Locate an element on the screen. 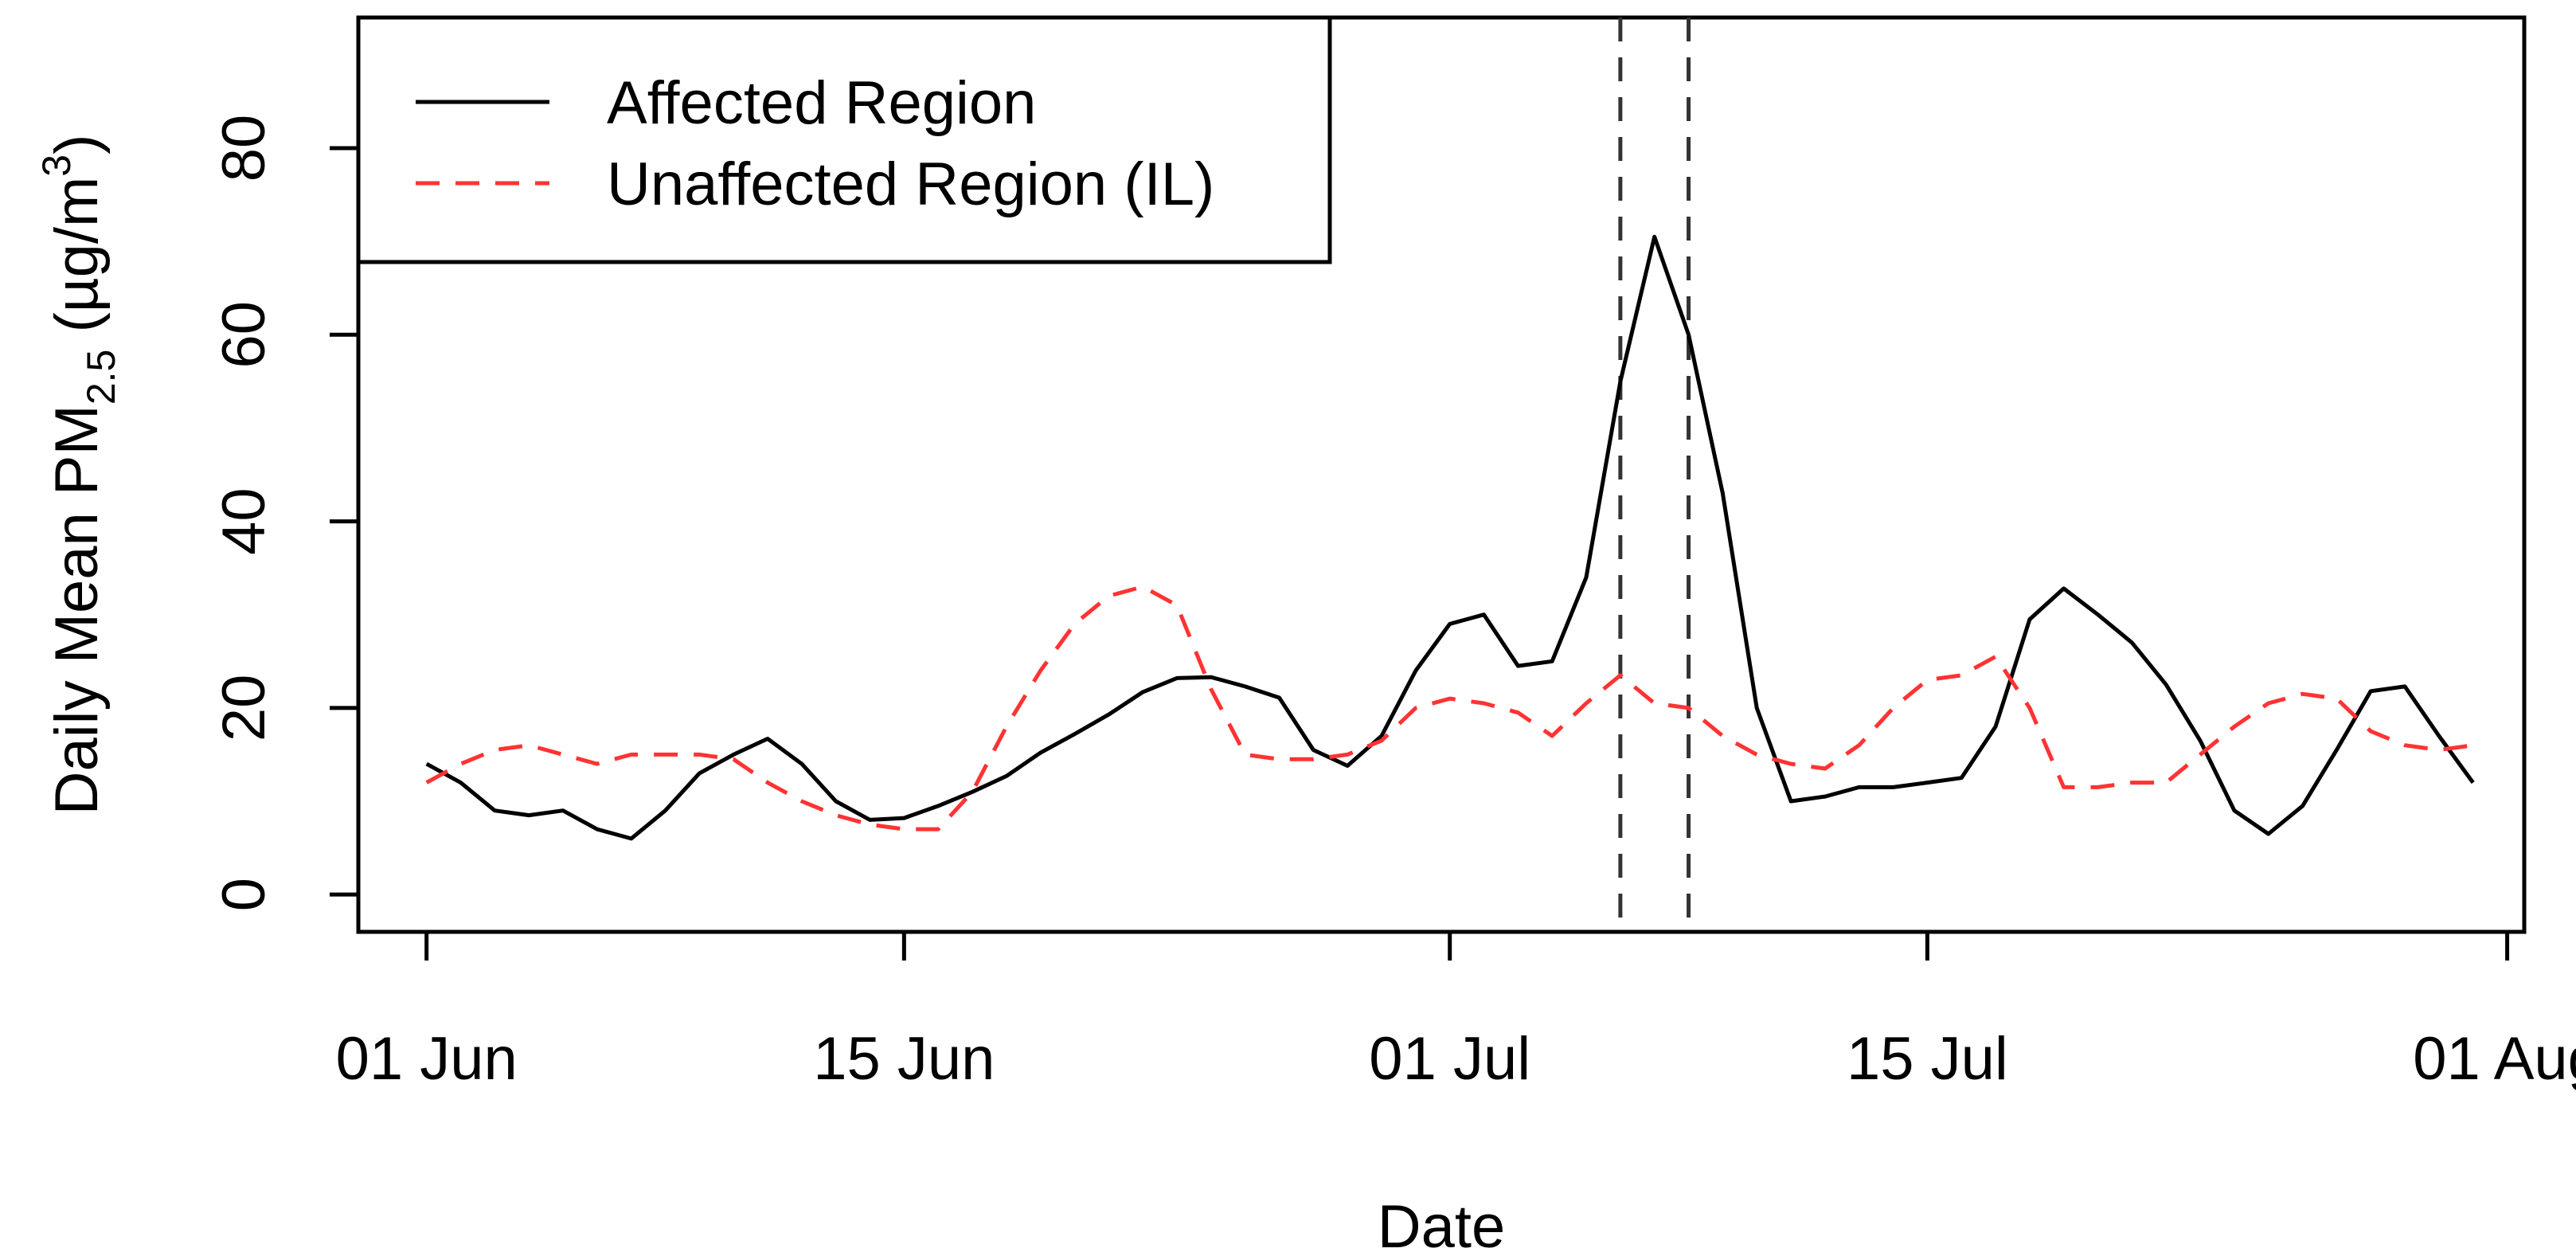 The width and height of the screenshot is (2576, 1260). y-tick-label: 20 is located at coordinates (244, 708).